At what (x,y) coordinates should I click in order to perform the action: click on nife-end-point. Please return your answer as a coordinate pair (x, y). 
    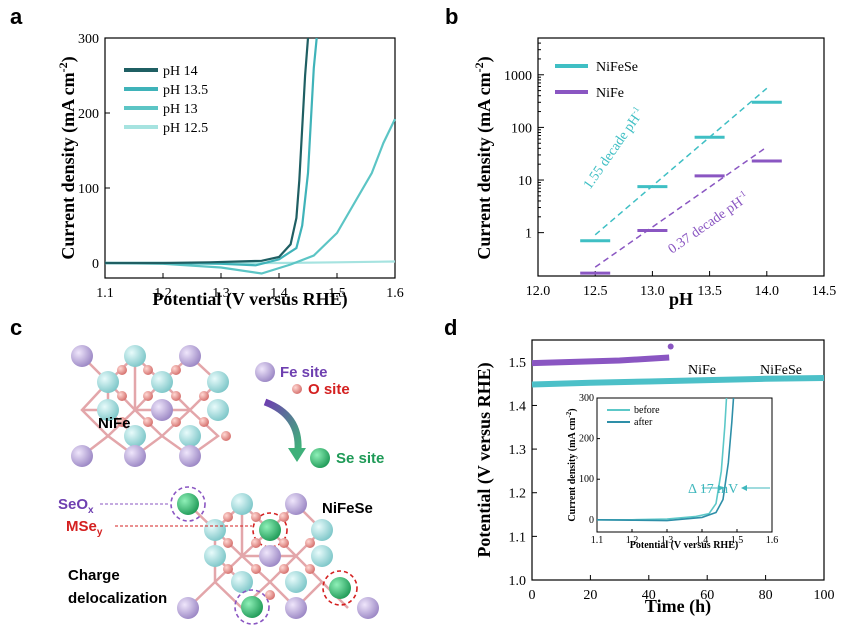
    Looking at the image, I should click on (670, 346).